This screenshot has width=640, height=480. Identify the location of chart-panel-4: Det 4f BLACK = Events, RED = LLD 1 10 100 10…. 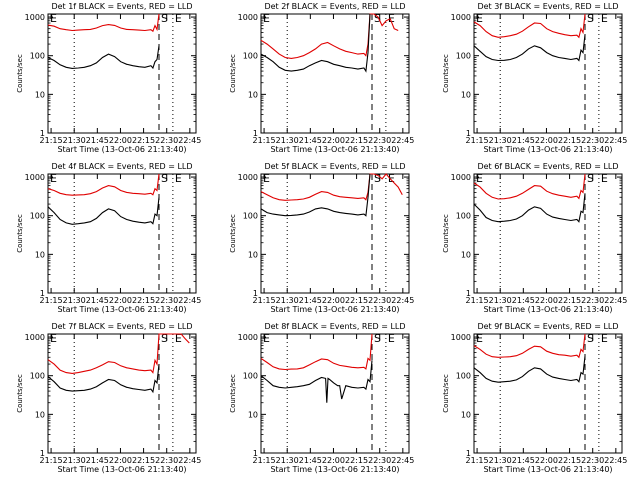
(108, 238).